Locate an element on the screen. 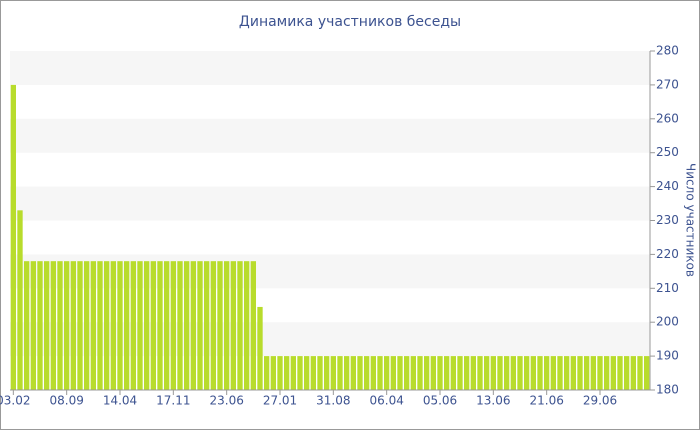 This screenshot has height=430, width=700. y-tick-label: 280 is located at coordinates (667, 51).